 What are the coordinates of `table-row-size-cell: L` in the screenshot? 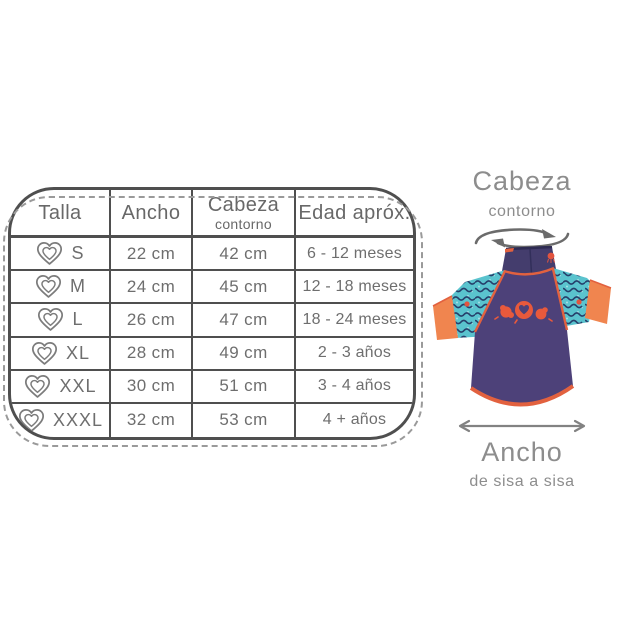 It's located at (61, 321).